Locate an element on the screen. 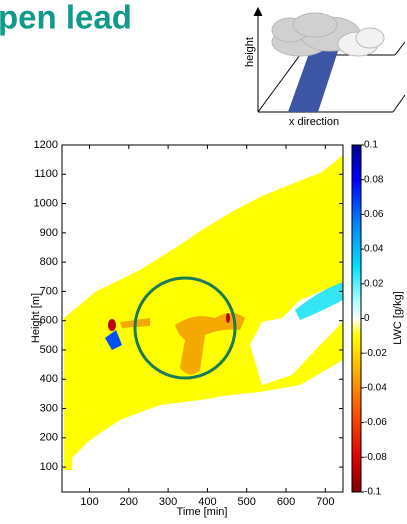  highlight-circle is located at coordinates (185, 328).